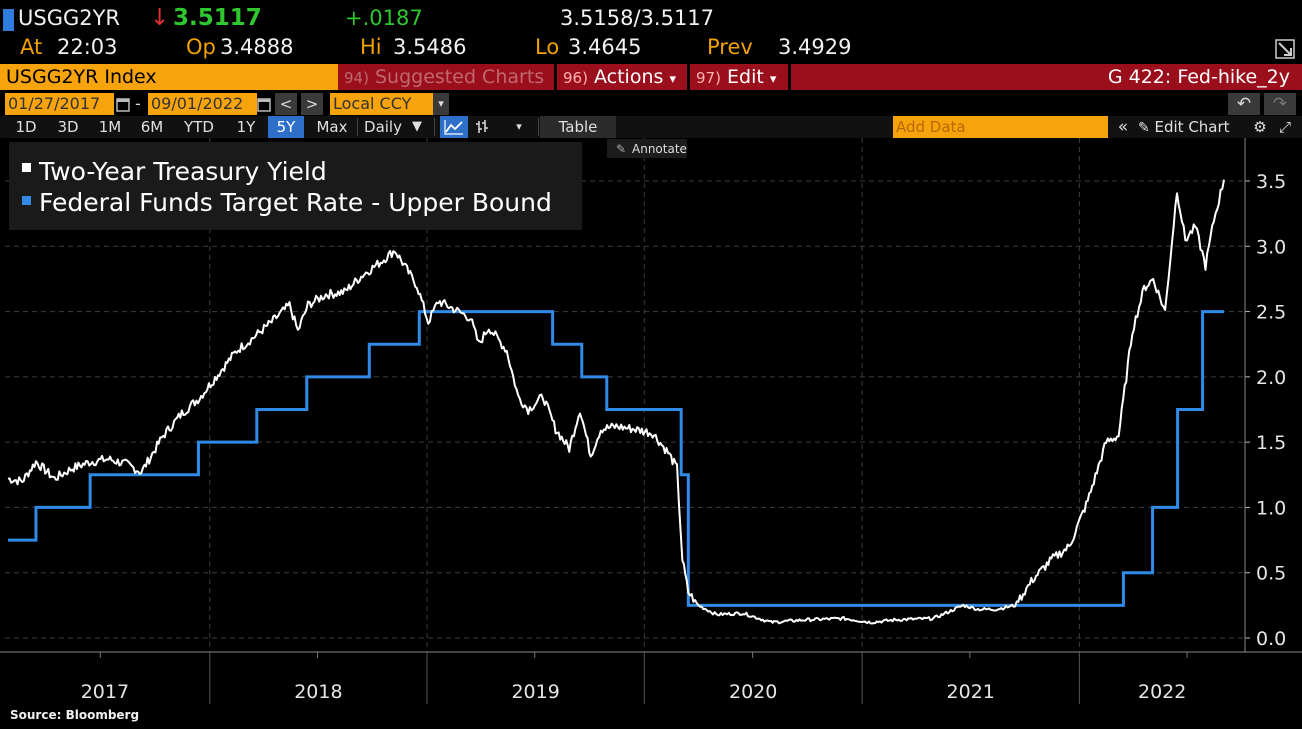  What do you see at coordinates (381, 104) in the screenshot?
I see `currency-select: Local CCY` at bounding box center [381, 104].